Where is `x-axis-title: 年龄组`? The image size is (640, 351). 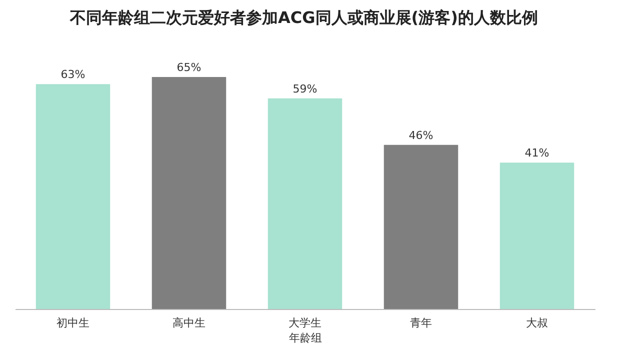 x-axis-title: 年龄组 is located at coordinates (305, 338).